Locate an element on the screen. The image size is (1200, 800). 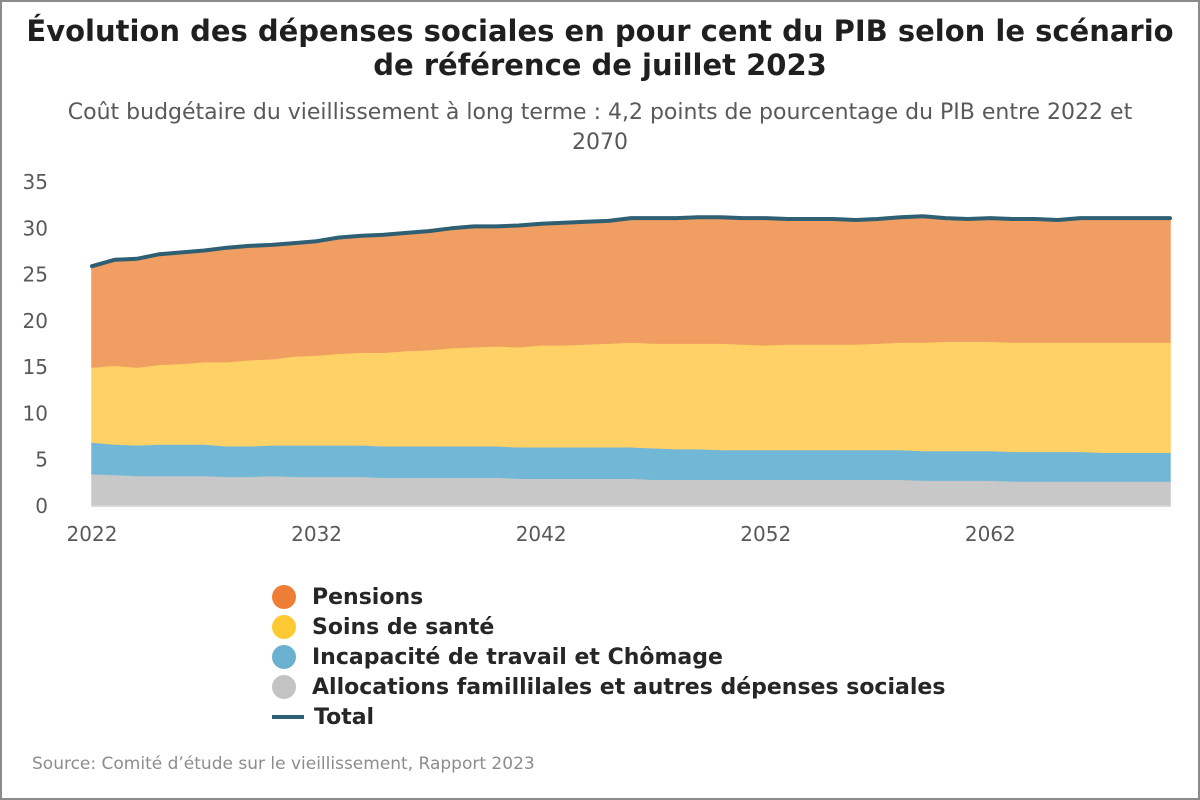
legend-label: Total is located at coordinates (344, 717).